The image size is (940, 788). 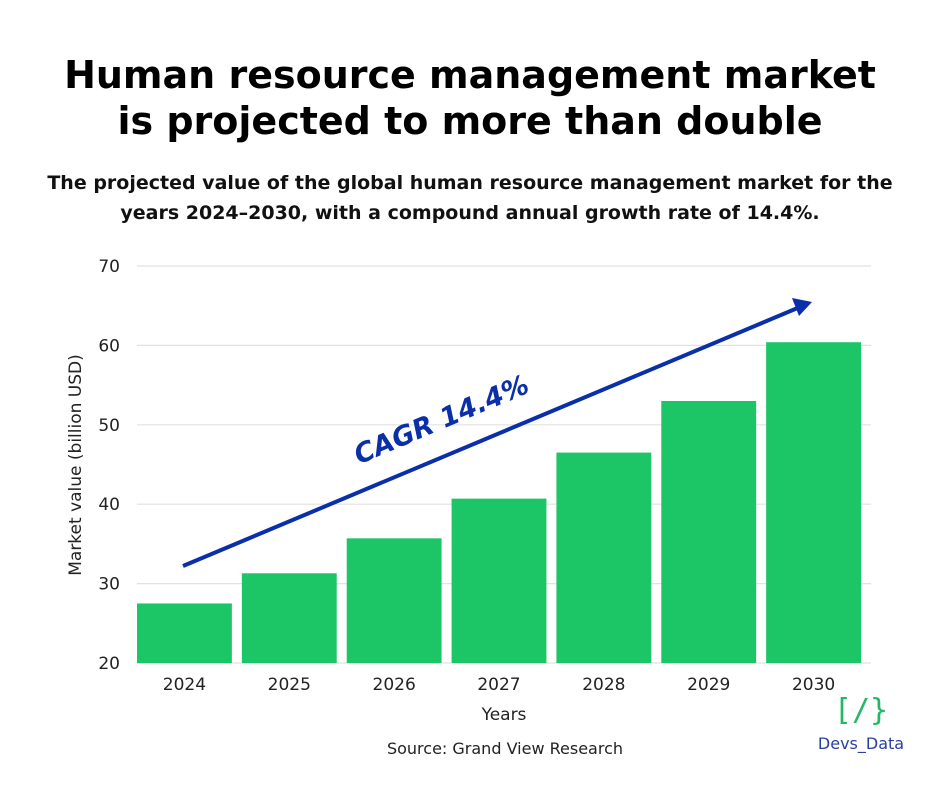 I want to click on bar-2029, so click(x=709, y=531).